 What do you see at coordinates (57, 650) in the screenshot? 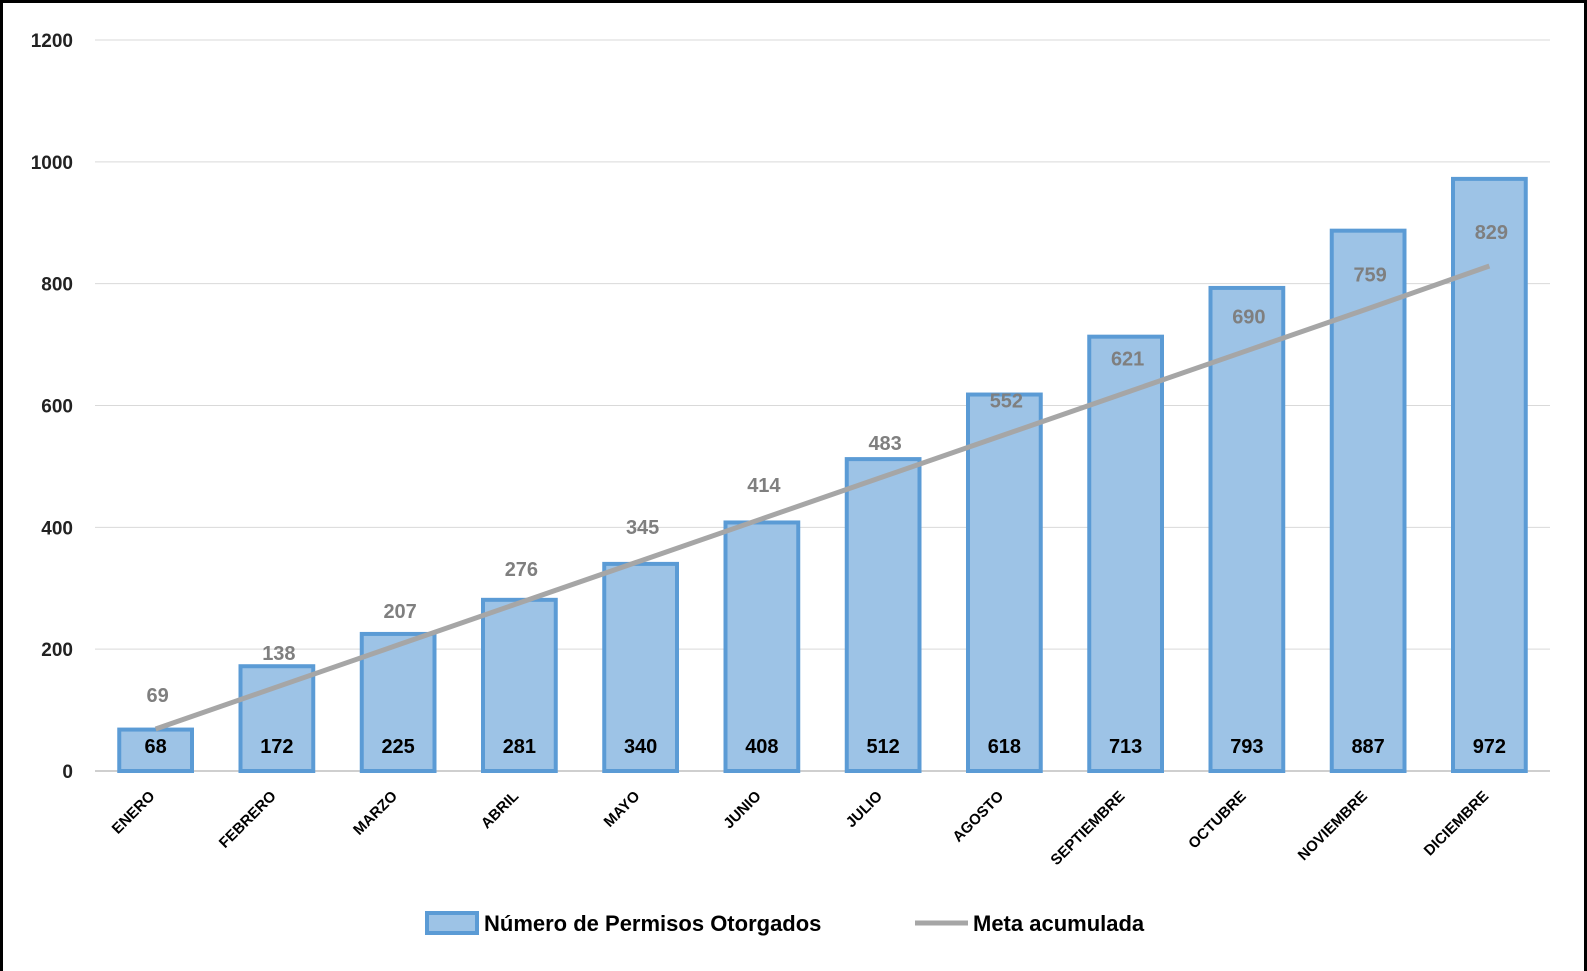
I see `y-tick-label: 200` at bounding box center [57, 650].